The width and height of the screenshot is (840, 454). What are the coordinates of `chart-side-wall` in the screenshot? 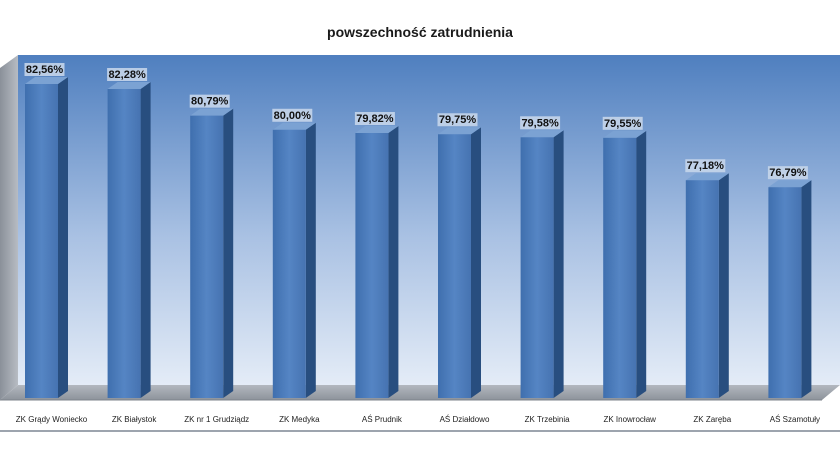 It's located at (9, 227).